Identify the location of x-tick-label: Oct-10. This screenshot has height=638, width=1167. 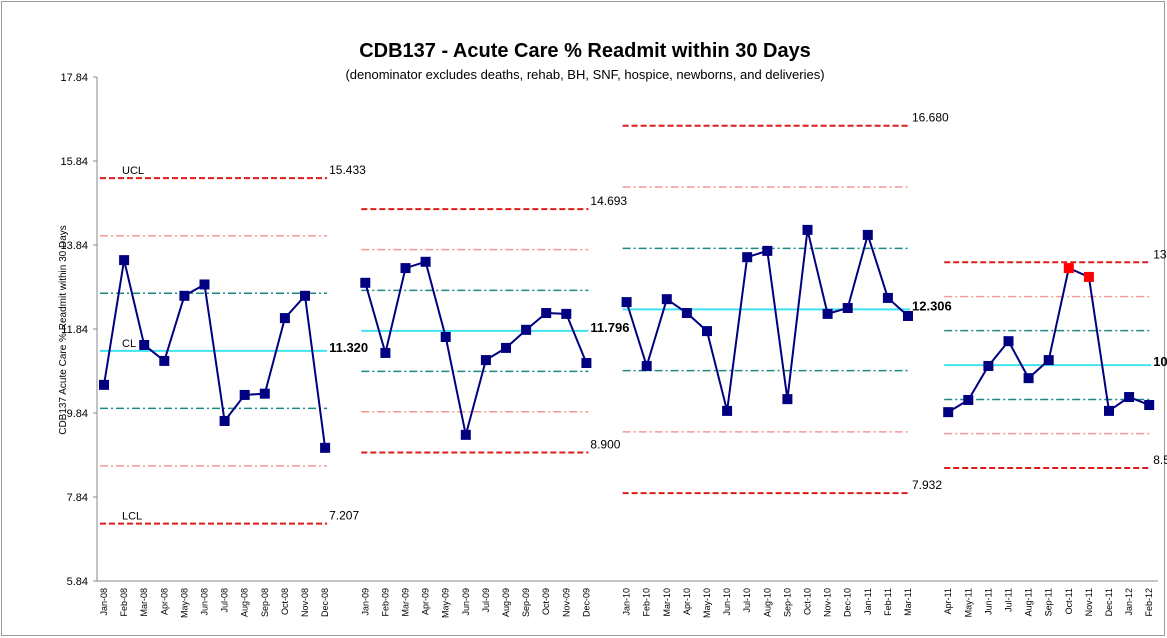
(808, 601).